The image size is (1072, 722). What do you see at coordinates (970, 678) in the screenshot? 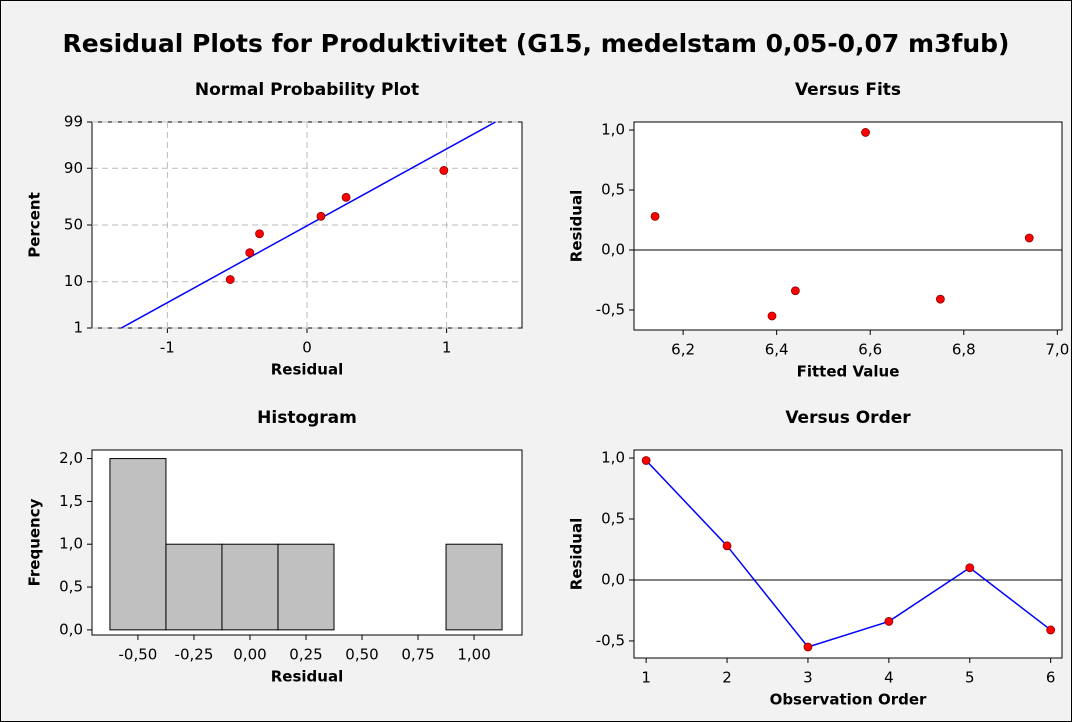
I see `x-tick-label: 5` at bounding box center [970, 678].